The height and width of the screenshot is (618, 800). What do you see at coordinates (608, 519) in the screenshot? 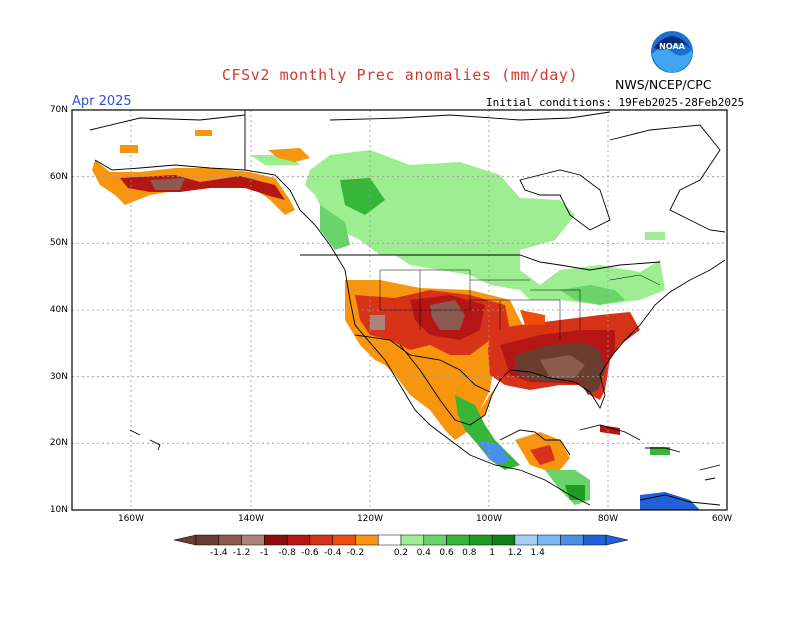
I see `lon-label-80w: 80W` at bounding box center [608, 519].